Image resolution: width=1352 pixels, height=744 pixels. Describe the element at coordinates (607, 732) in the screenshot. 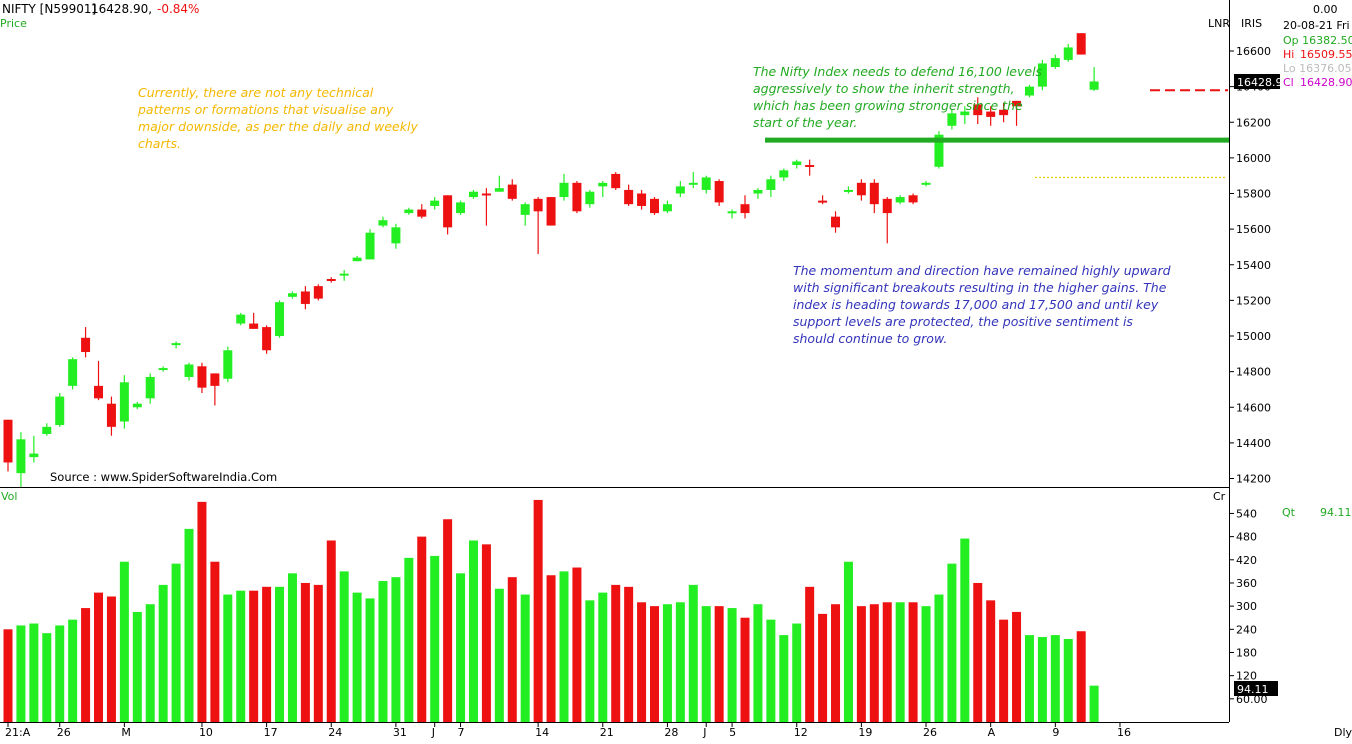

I see `date-tick-label: 21` at that location.